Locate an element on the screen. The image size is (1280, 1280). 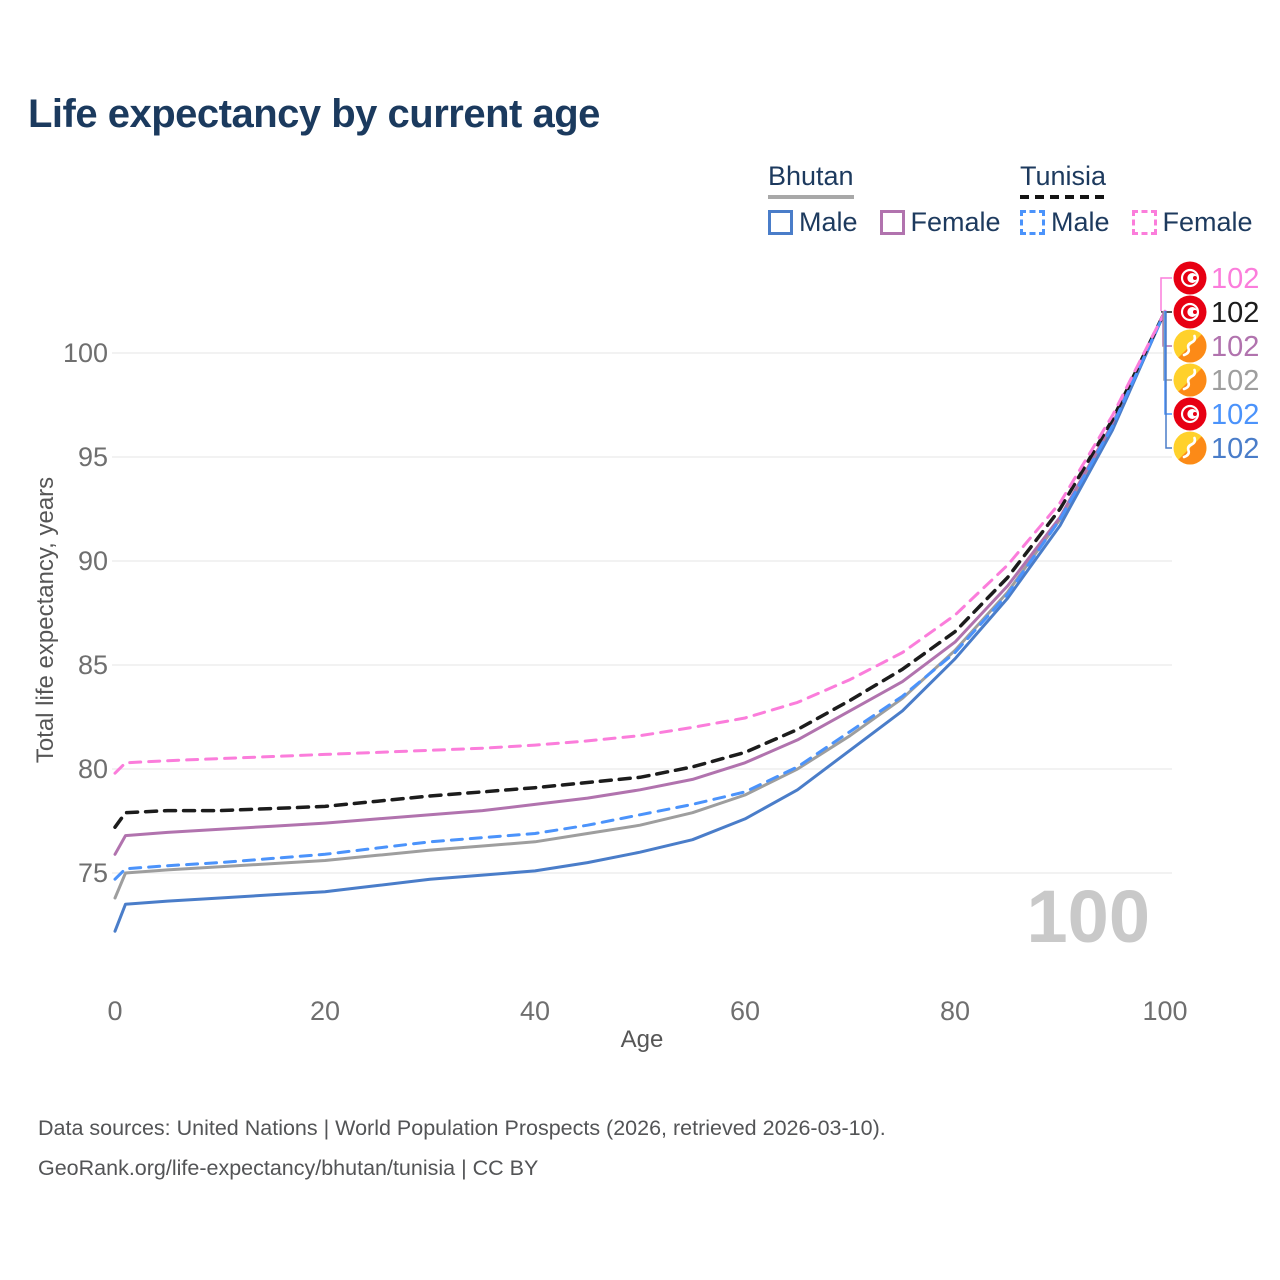
legend-swatch-tunisia-female is located at coordinates (1144, 222).